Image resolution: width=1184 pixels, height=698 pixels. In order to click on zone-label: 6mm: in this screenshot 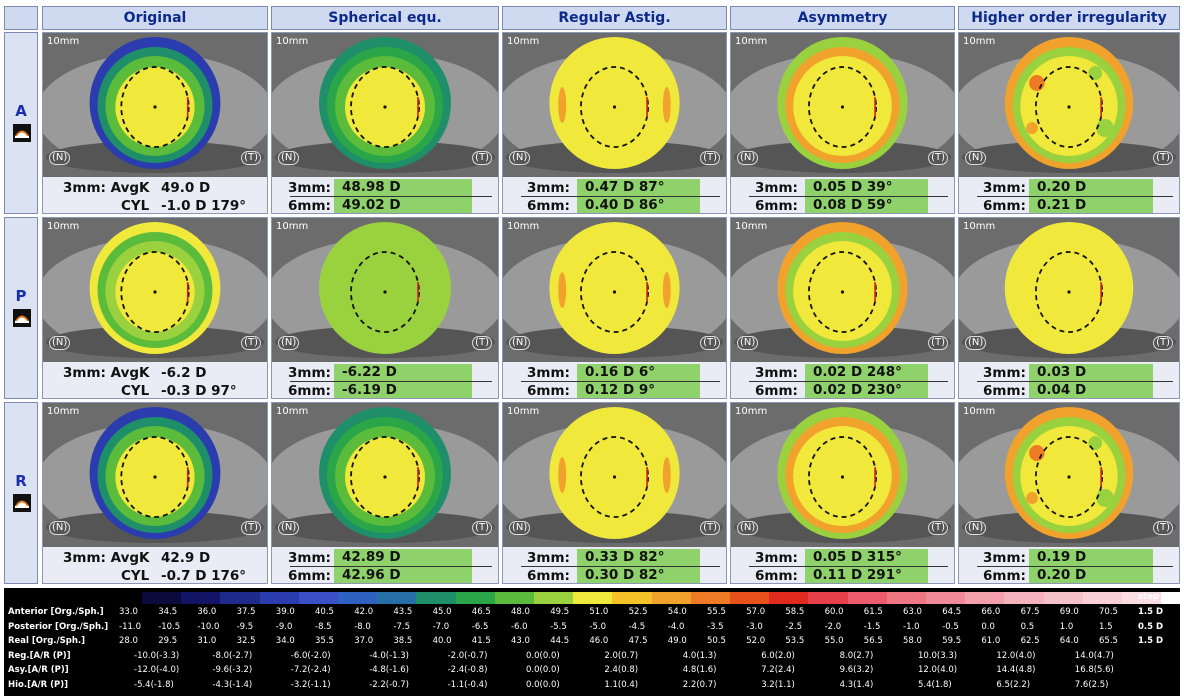, I will do `click(309, 576)`.